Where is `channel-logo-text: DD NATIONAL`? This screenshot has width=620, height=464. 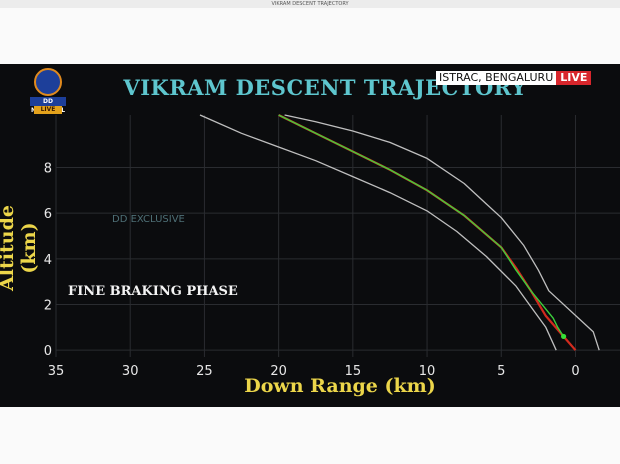 channel-logo-text: DD NATIONAL is located at coordinates (48, 105).